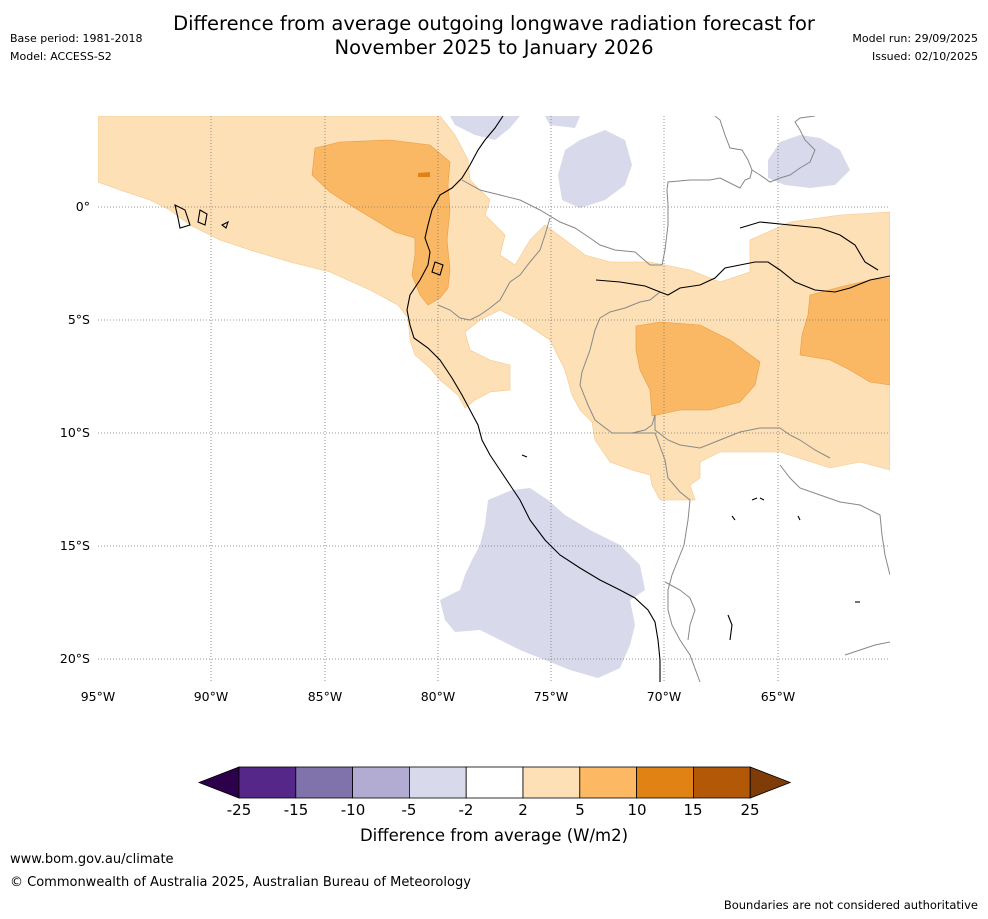  I want to click on anomaly-region-mid-orange-east, so click(844, 331).